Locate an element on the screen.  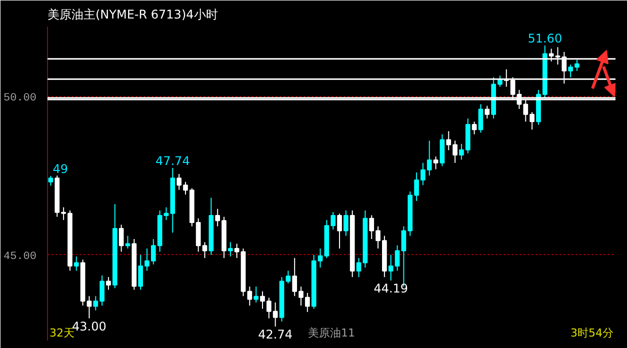
annotation: 51.60 is located at coordinates (545, 39).